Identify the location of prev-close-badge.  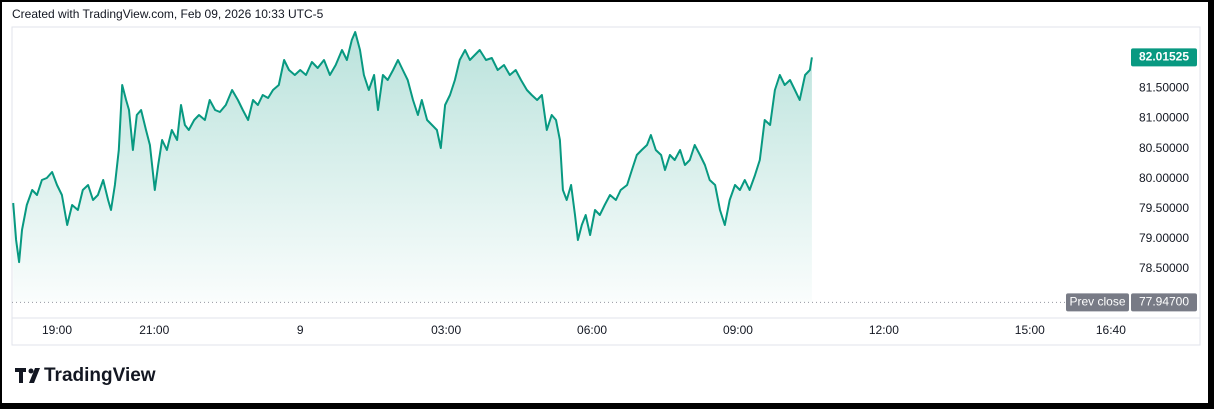
(1164, 302).